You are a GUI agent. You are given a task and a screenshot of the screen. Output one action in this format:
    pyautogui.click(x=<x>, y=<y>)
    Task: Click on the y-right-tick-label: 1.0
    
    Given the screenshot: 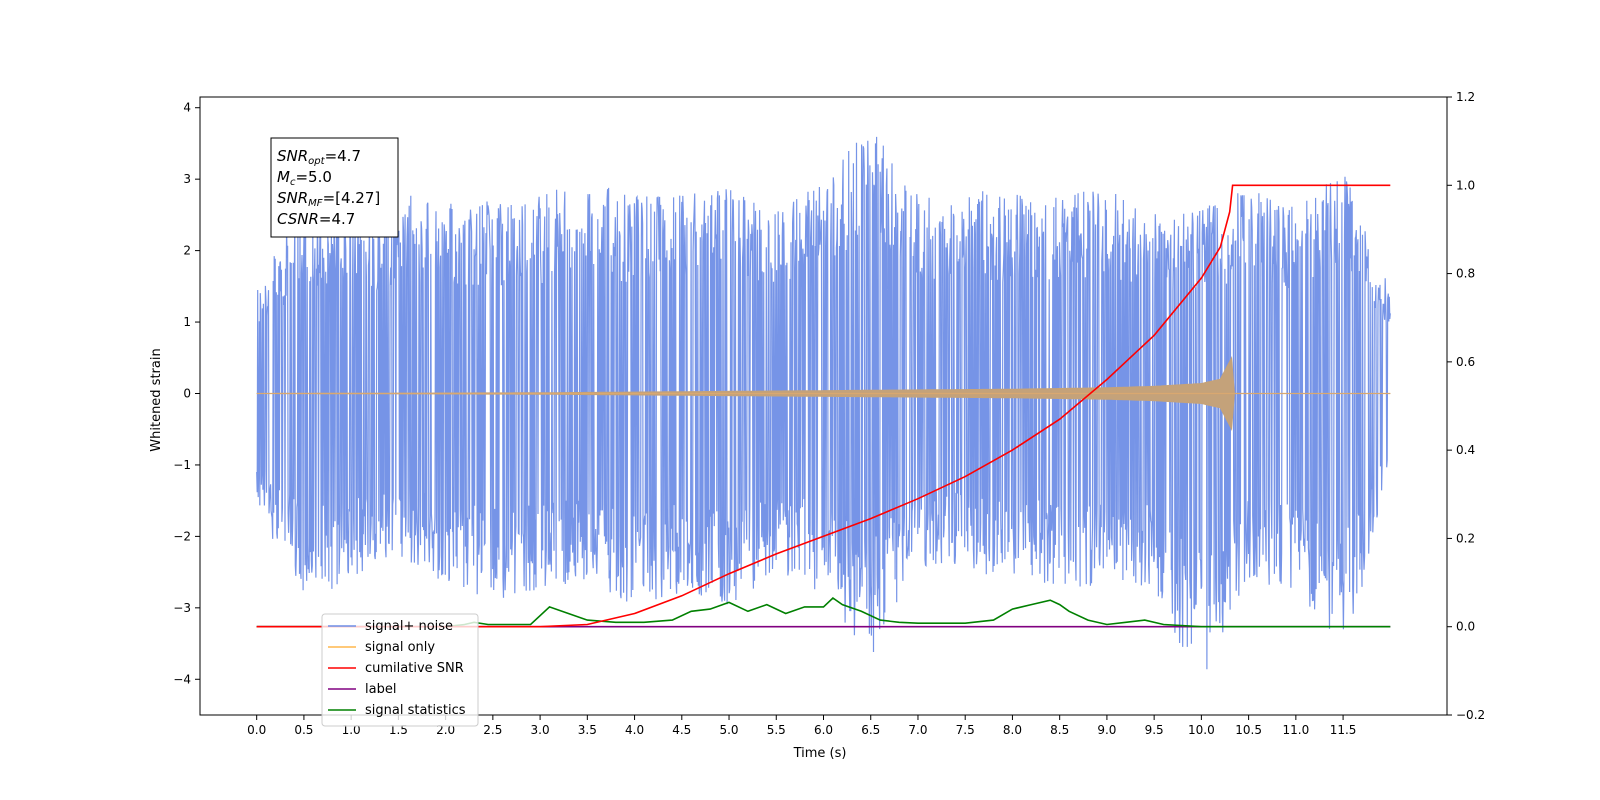 What is the action you would take?
    pyautogui.click(x=1465, y=185)
    